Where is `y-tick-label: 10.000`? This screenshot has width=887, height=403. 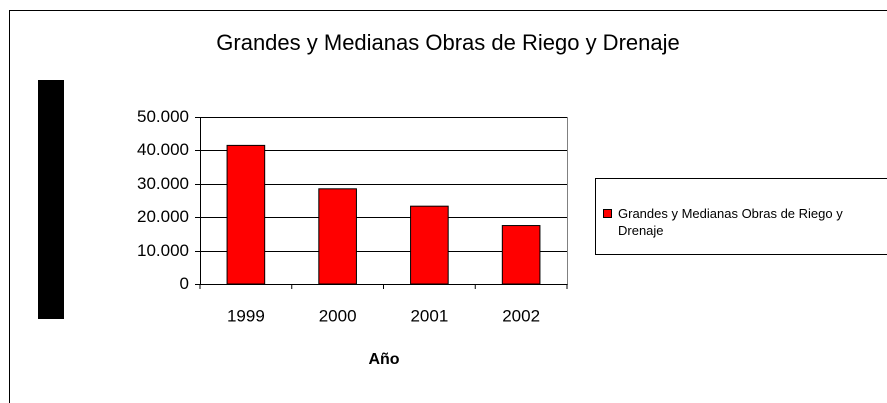 y-tick-label: 10.000 is located at coordinates (163, 250).